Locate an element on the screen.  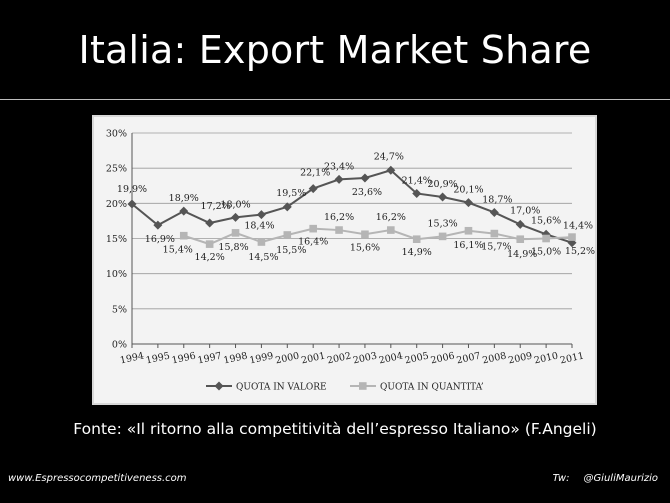
data-label-valore: 17,0% is located at coordinates (525, 210).